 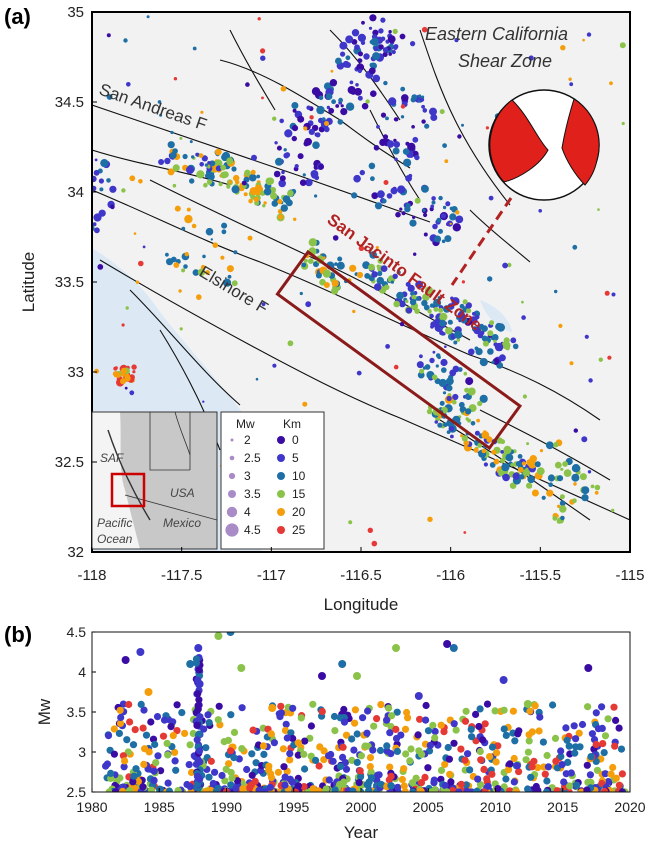 What do you see at coordinates (182, 493) in the screenshot?
I see `inset-usa-label: USA` at bounding box center [182, 493].